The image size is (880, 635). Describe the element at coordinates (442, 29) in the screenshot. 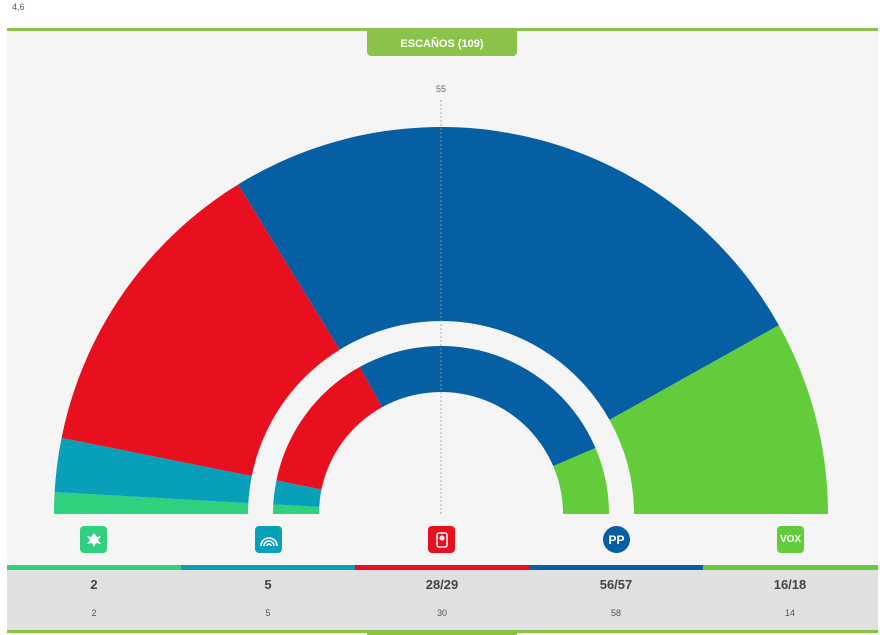

I see `top-divider` at that location.